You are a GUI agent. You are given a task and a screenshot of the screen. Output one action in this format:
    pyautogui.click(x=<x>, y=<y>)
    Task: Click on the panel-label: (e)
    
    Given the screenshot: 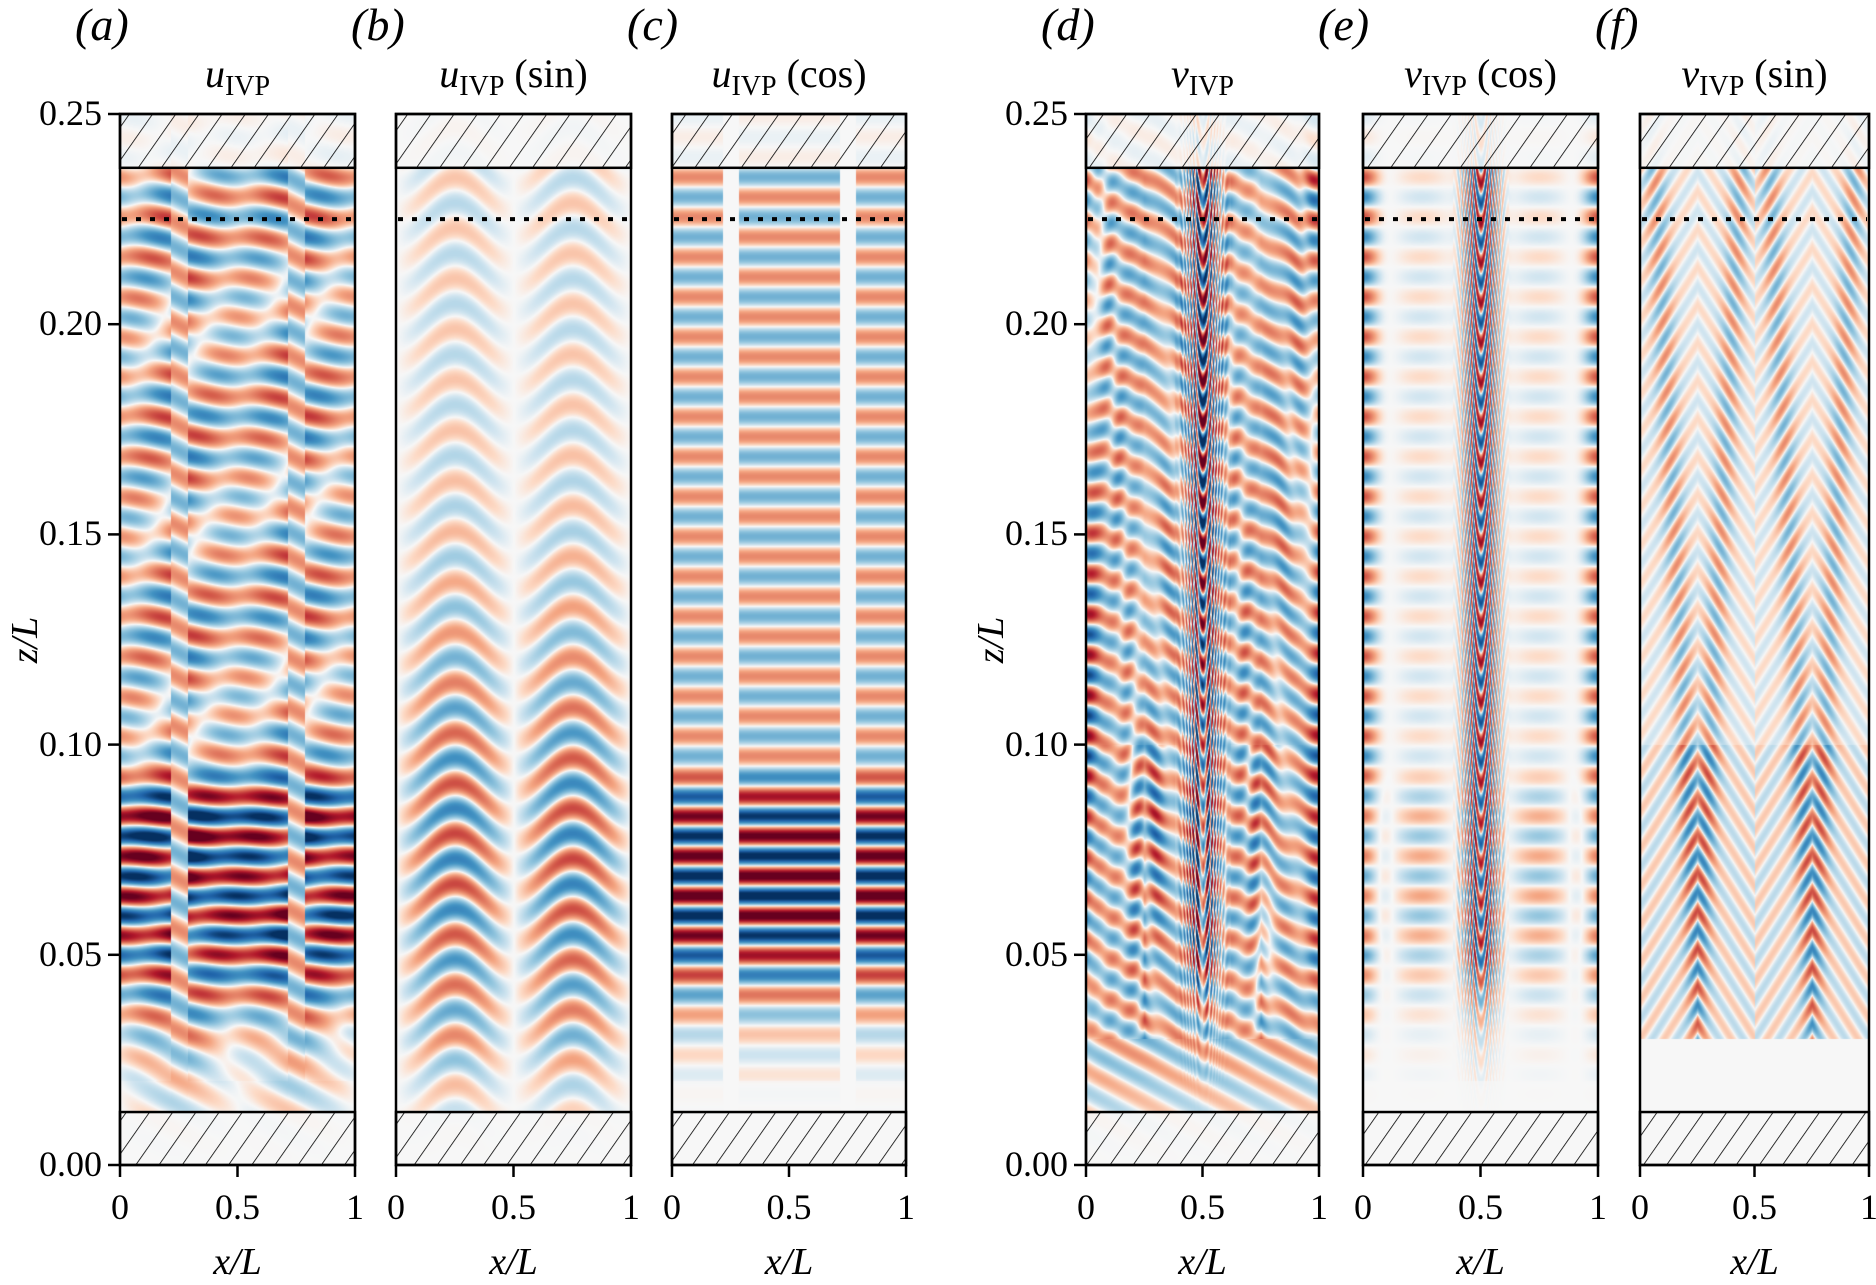 What is the action you would take?
    pyautogui.click(x=1344, y=25)
    